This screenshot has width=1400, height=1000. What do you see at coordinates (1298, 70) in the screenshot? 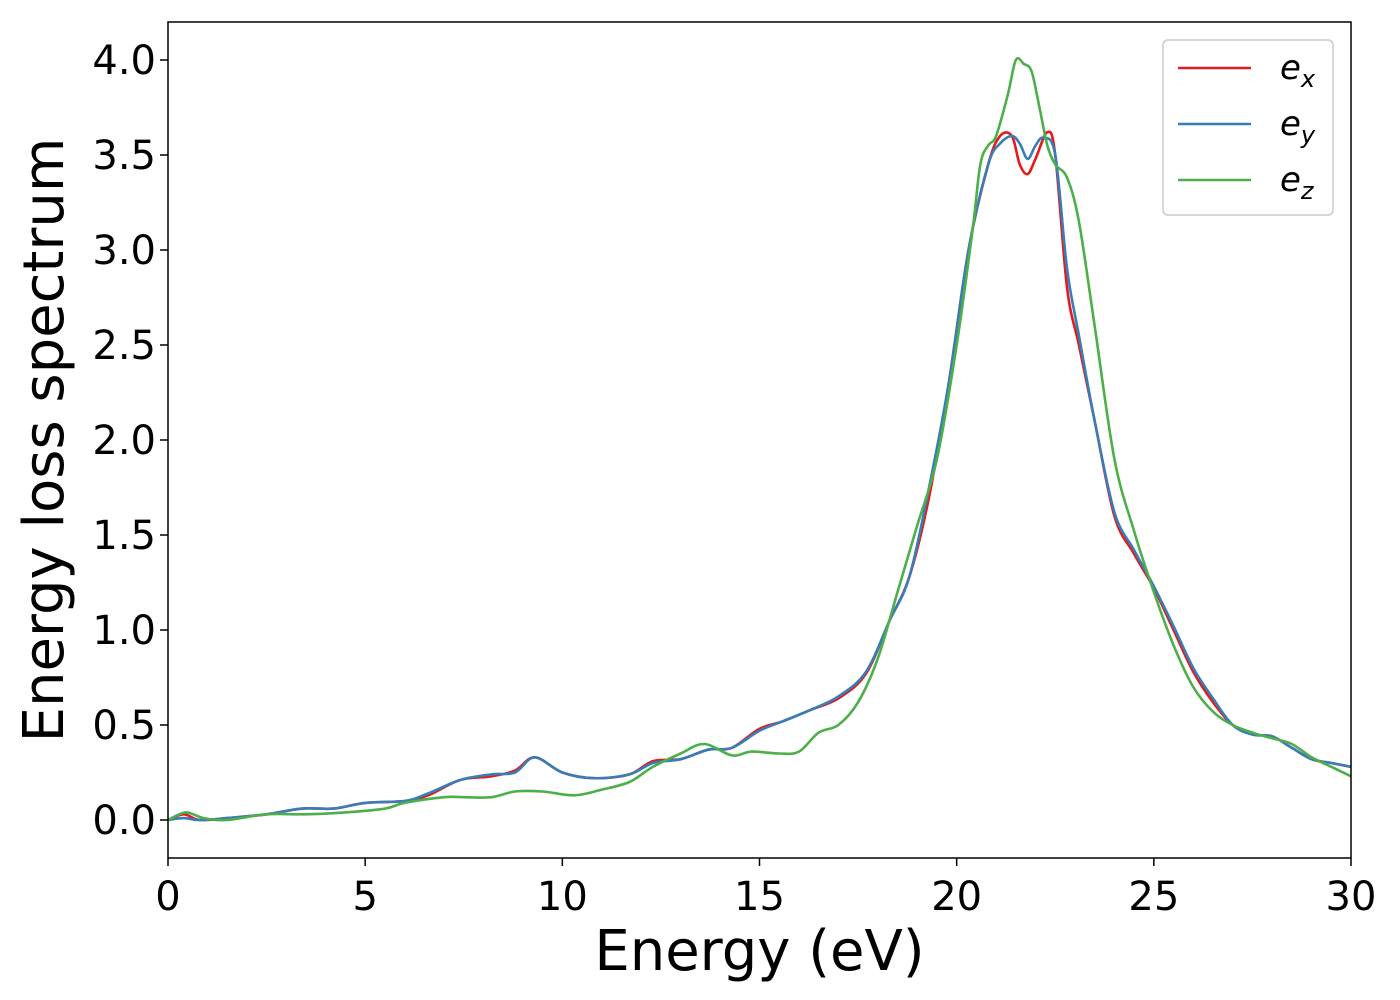
I see `legend-label-x: ex` at bounding box center [1298, 70].